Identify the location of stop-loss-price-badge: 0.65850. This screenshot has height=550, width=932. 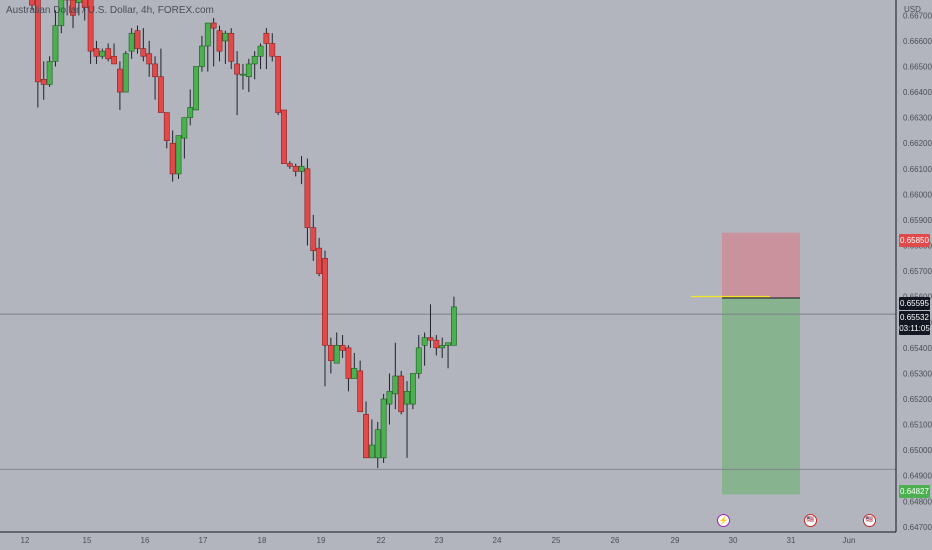
(914, 240).